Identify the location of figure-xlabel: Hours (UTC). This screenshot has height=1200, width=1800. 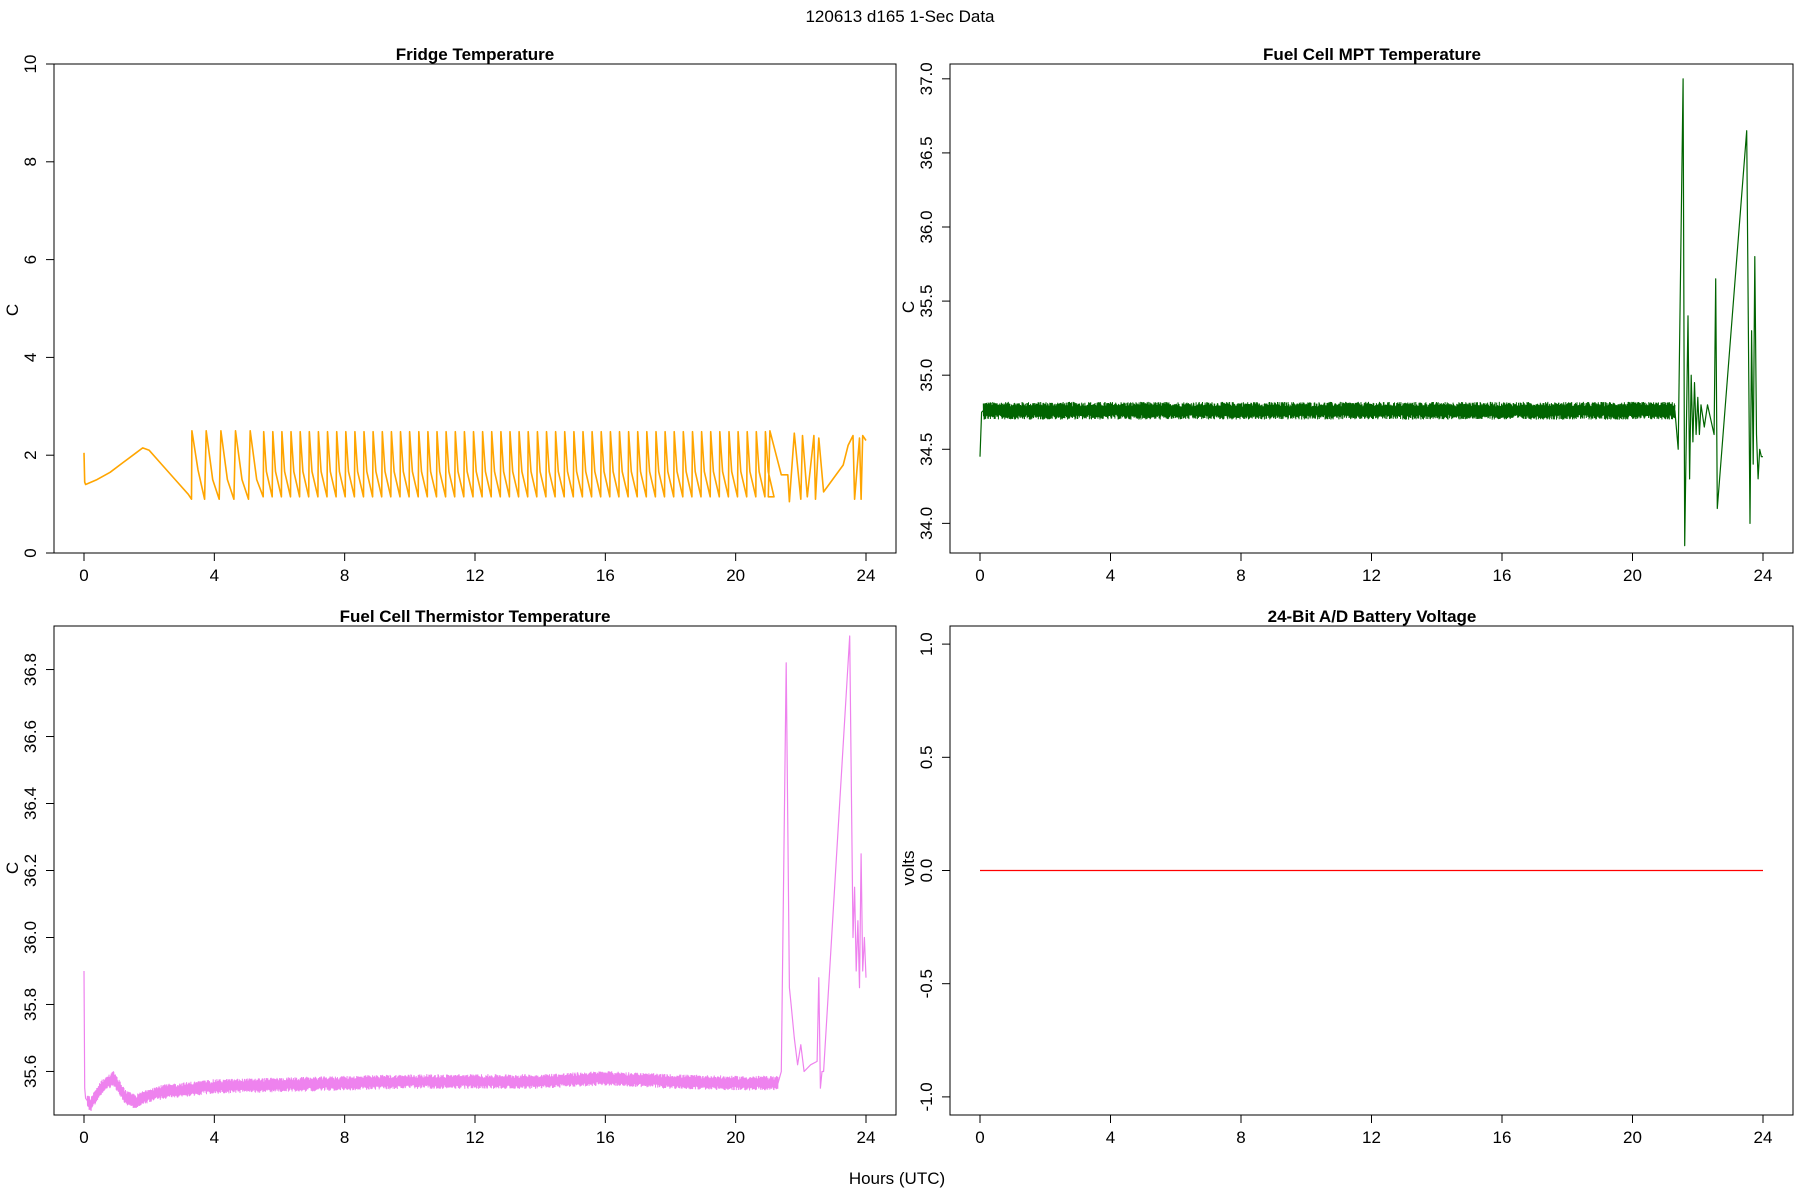
(897, 1178).